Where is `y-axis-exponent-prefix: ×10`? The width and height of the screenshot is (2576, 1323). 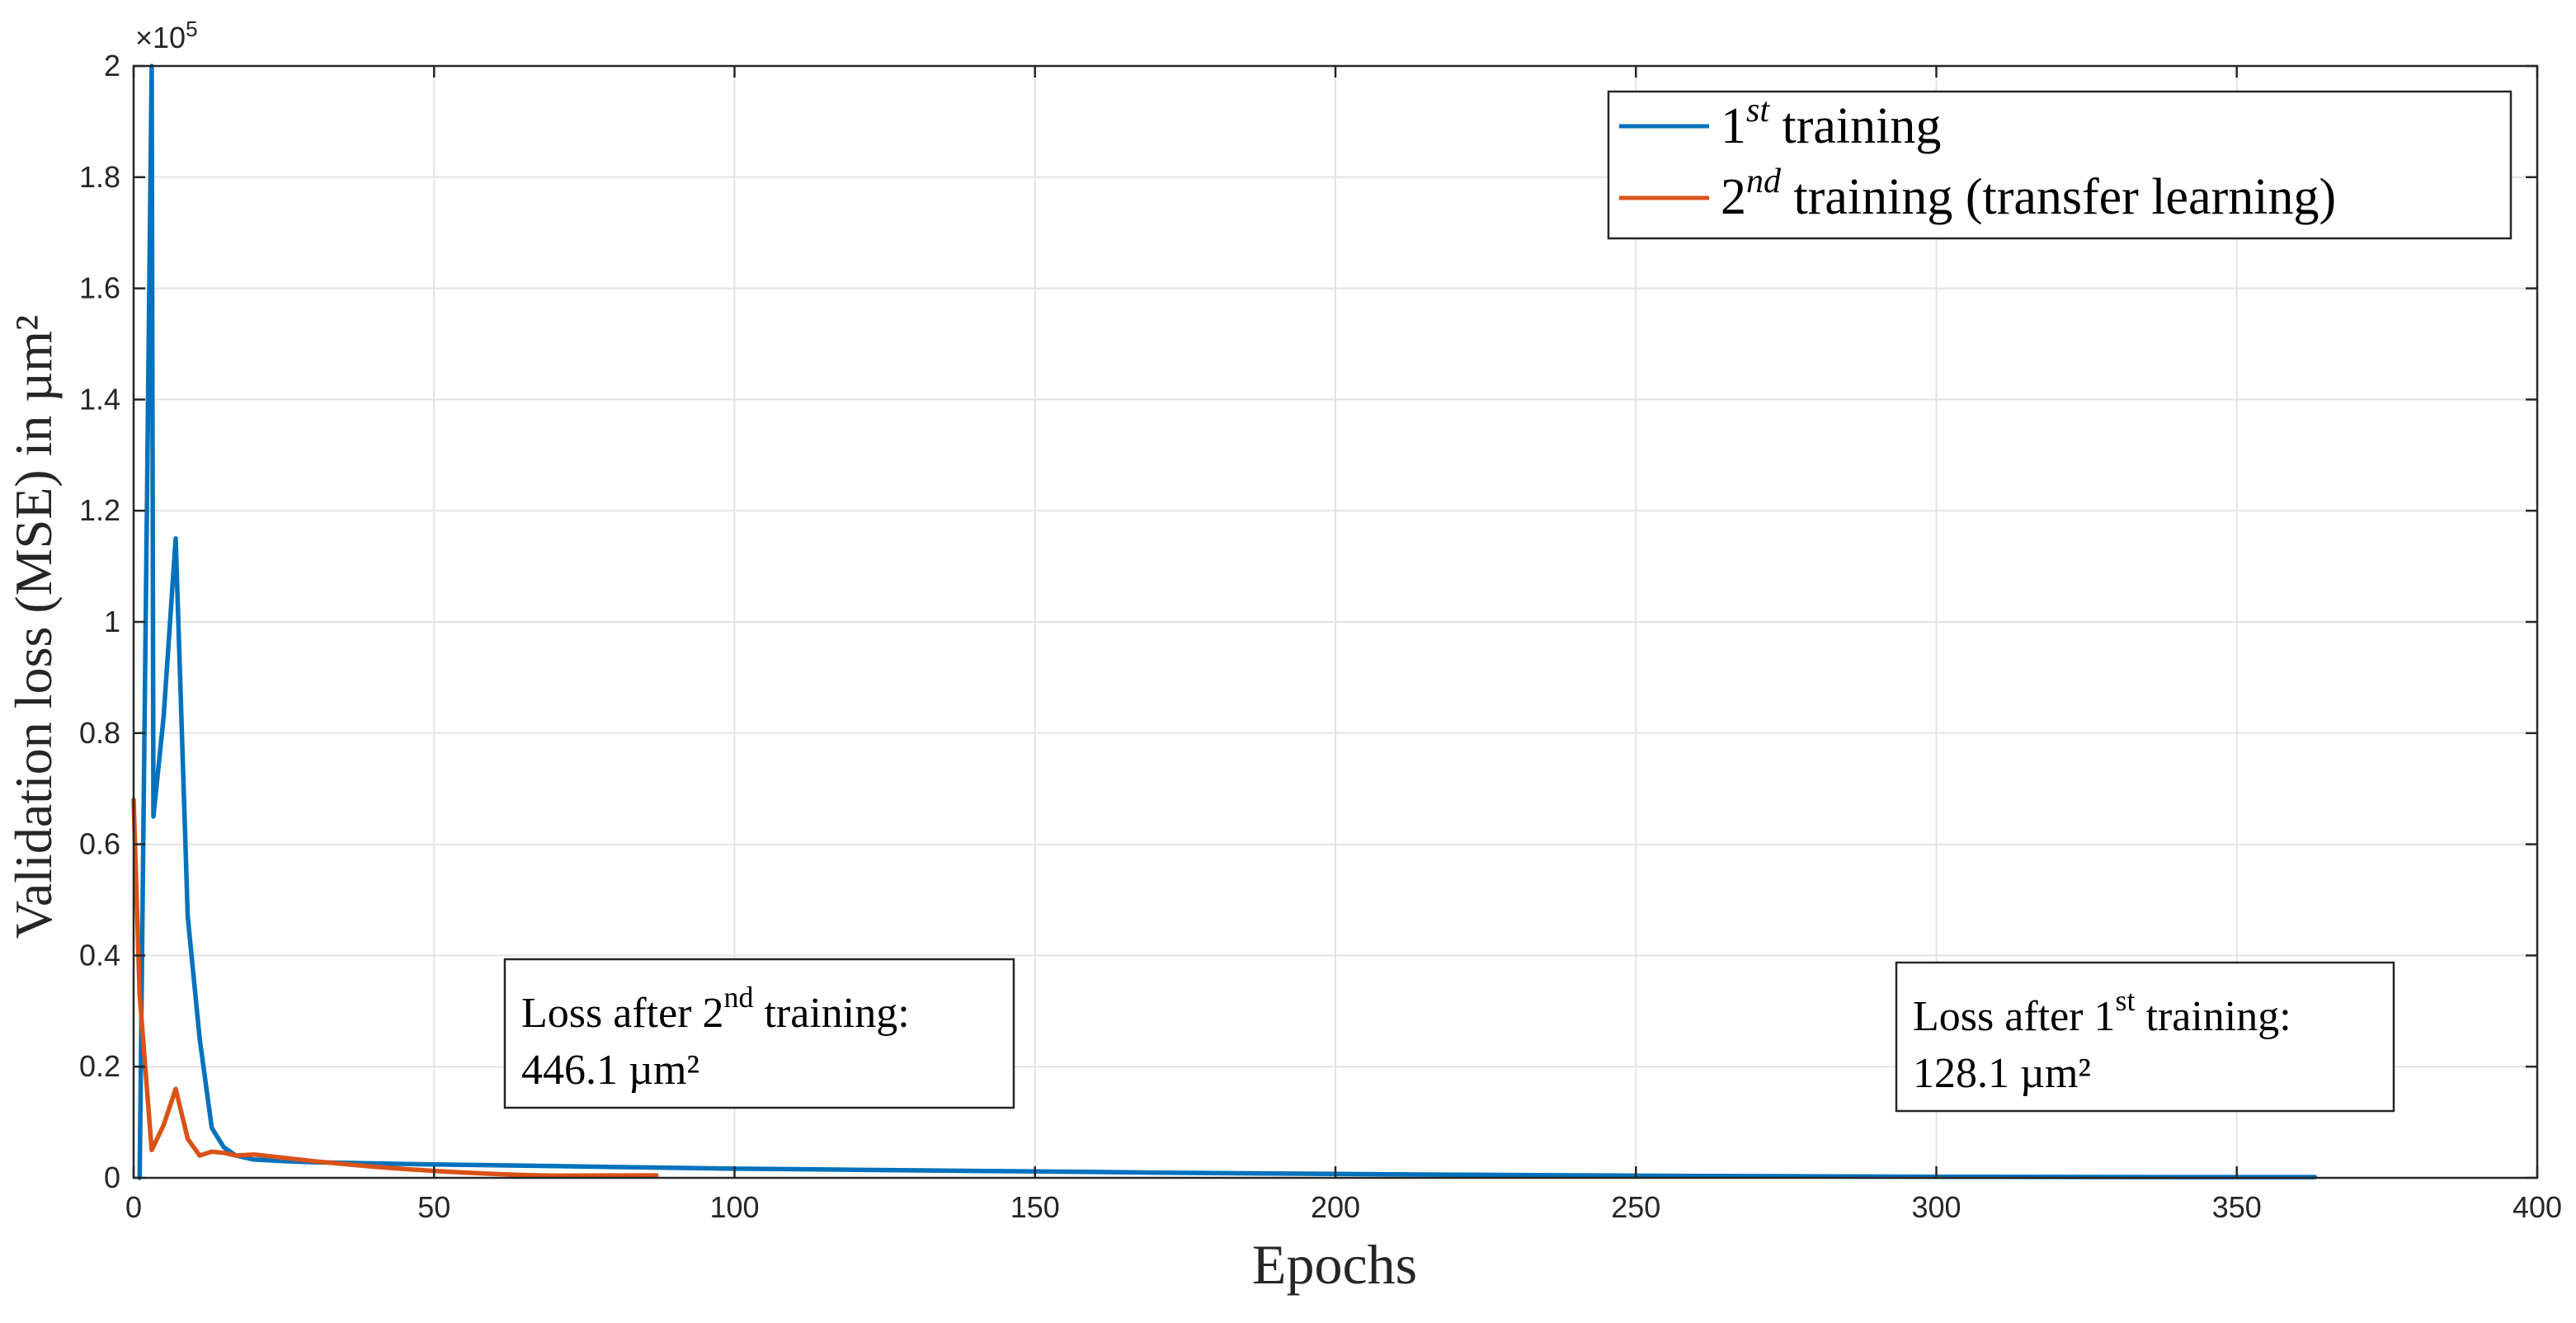
y-axis-exponent-prefix: ×10 is located at coordinates (160, 37).